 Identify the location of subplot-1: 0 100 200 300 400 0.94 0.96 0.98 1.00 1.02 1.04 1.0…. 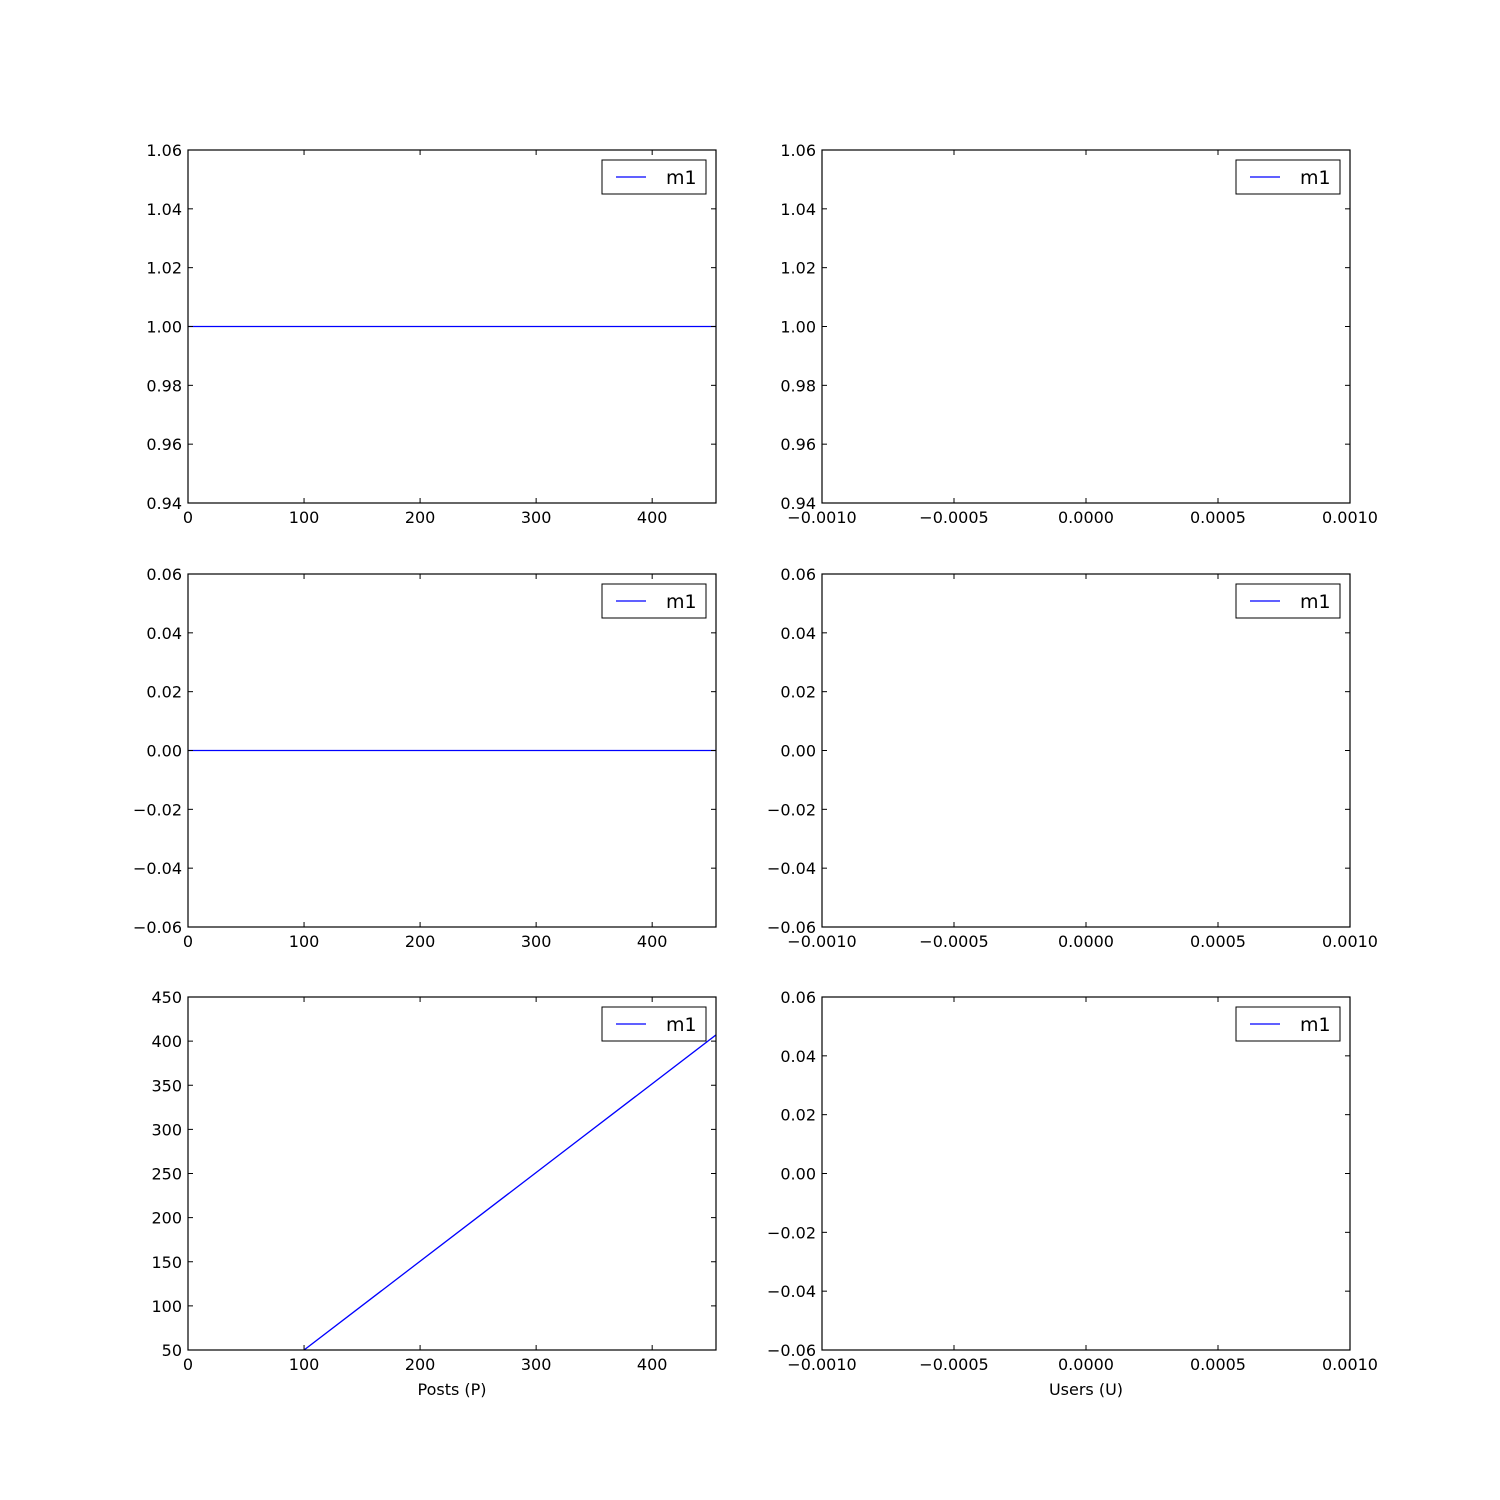
(431, 334).